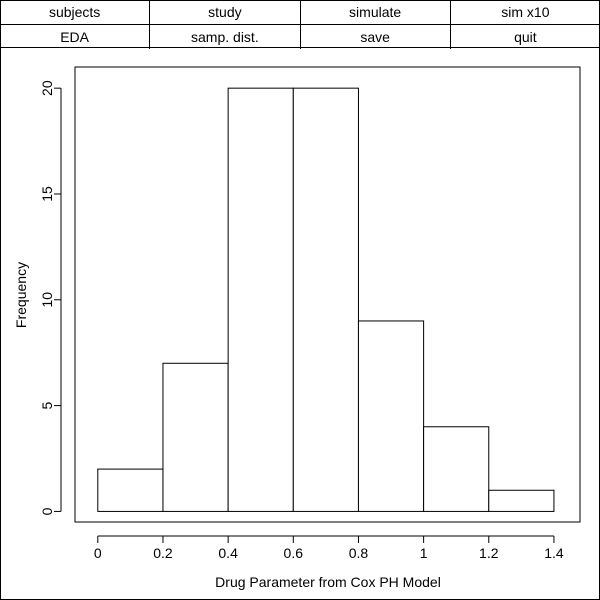 The image size is (600, 600). What do you see at coordinates (294, 553) in the screenshot?
I see `x-tick-label-3: 0.6` at bounding box center [294, 553].